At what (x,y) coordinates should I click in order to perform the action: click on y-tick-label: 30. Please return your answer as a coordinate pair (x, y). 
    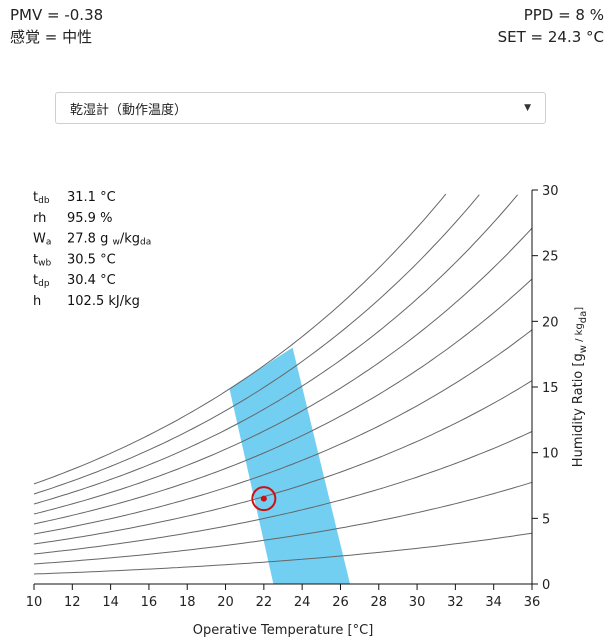
    Looking at the image, I should click on (550, 191).